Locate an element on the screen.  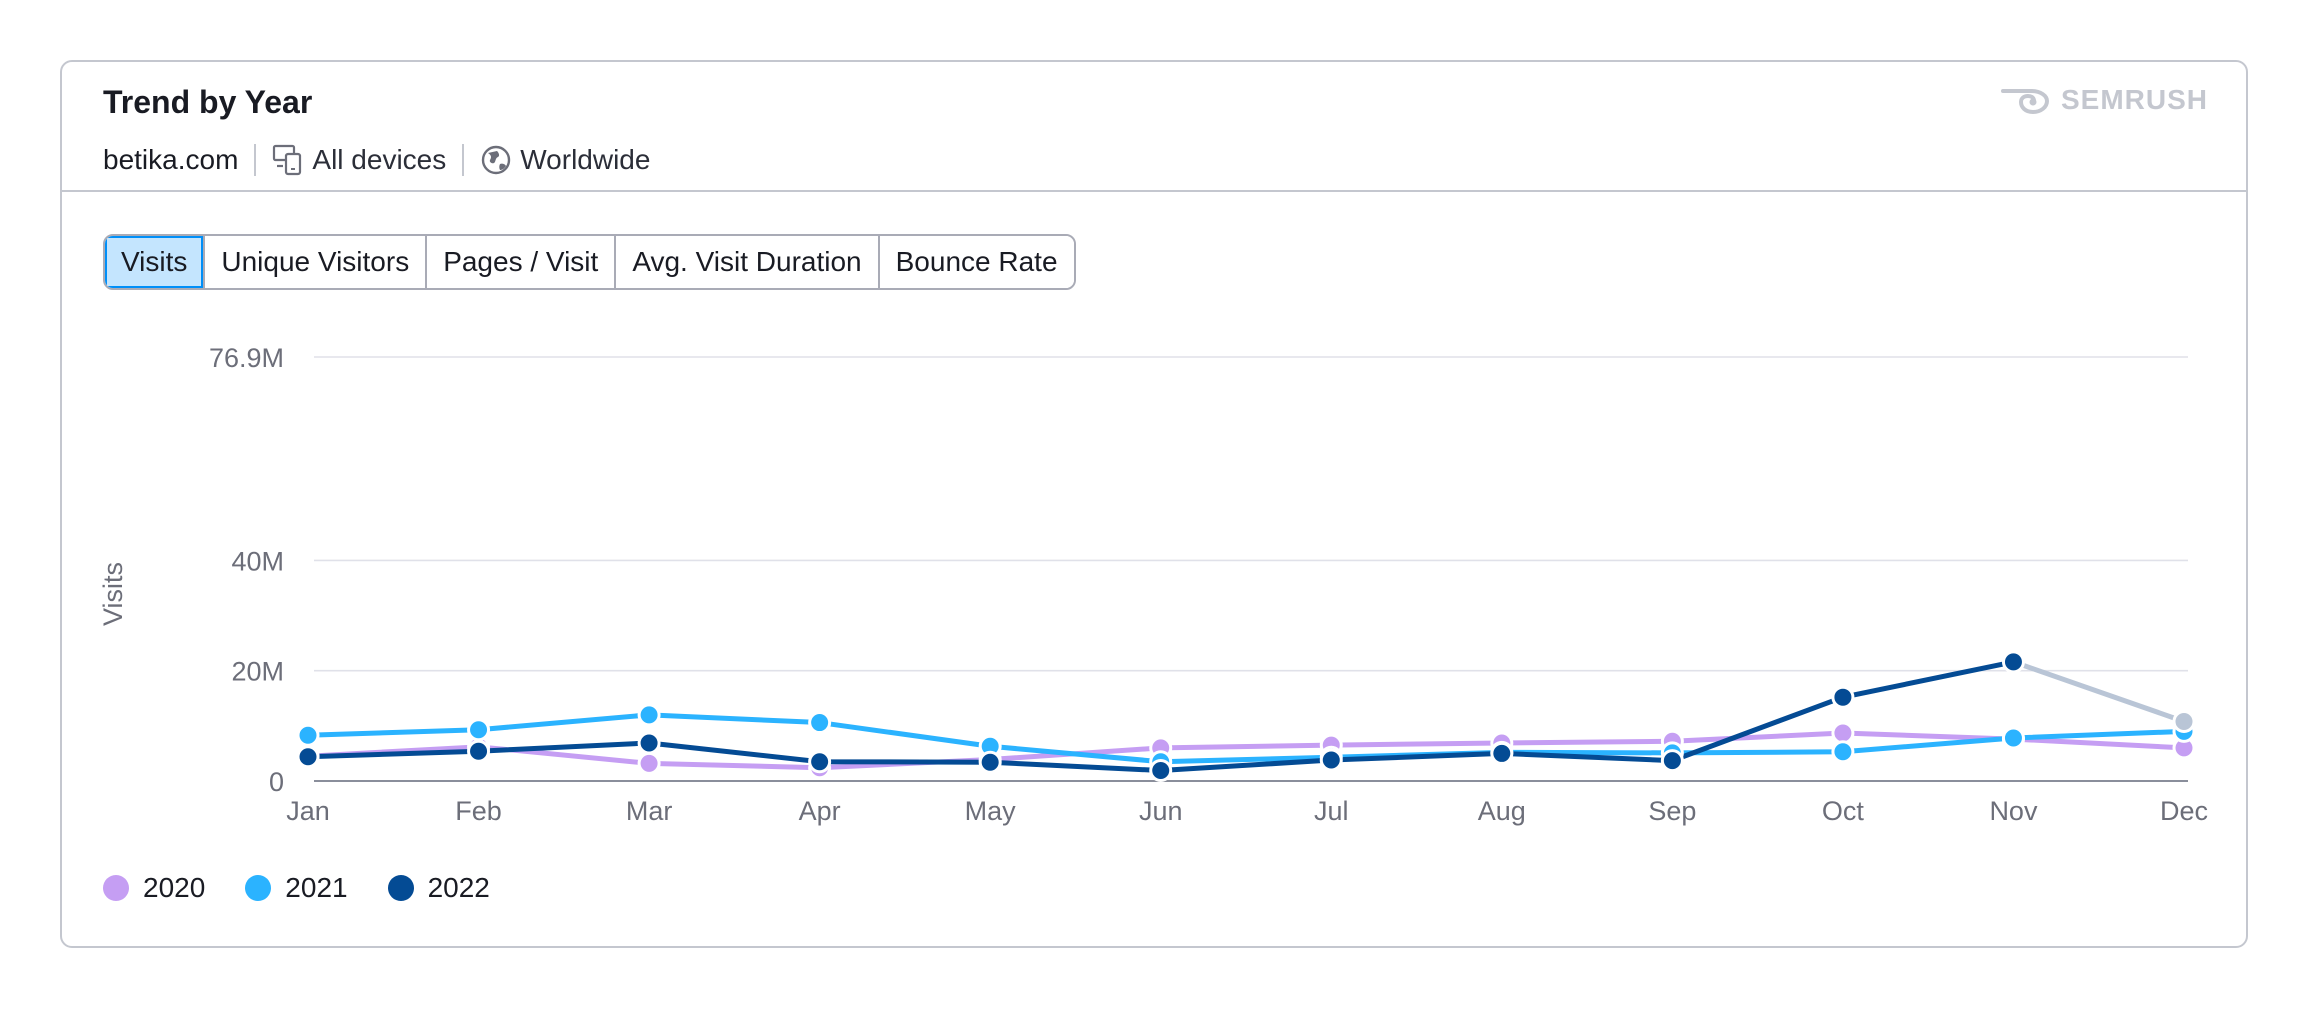
semrush-logo-icon is located at coordinates (2024, 102).